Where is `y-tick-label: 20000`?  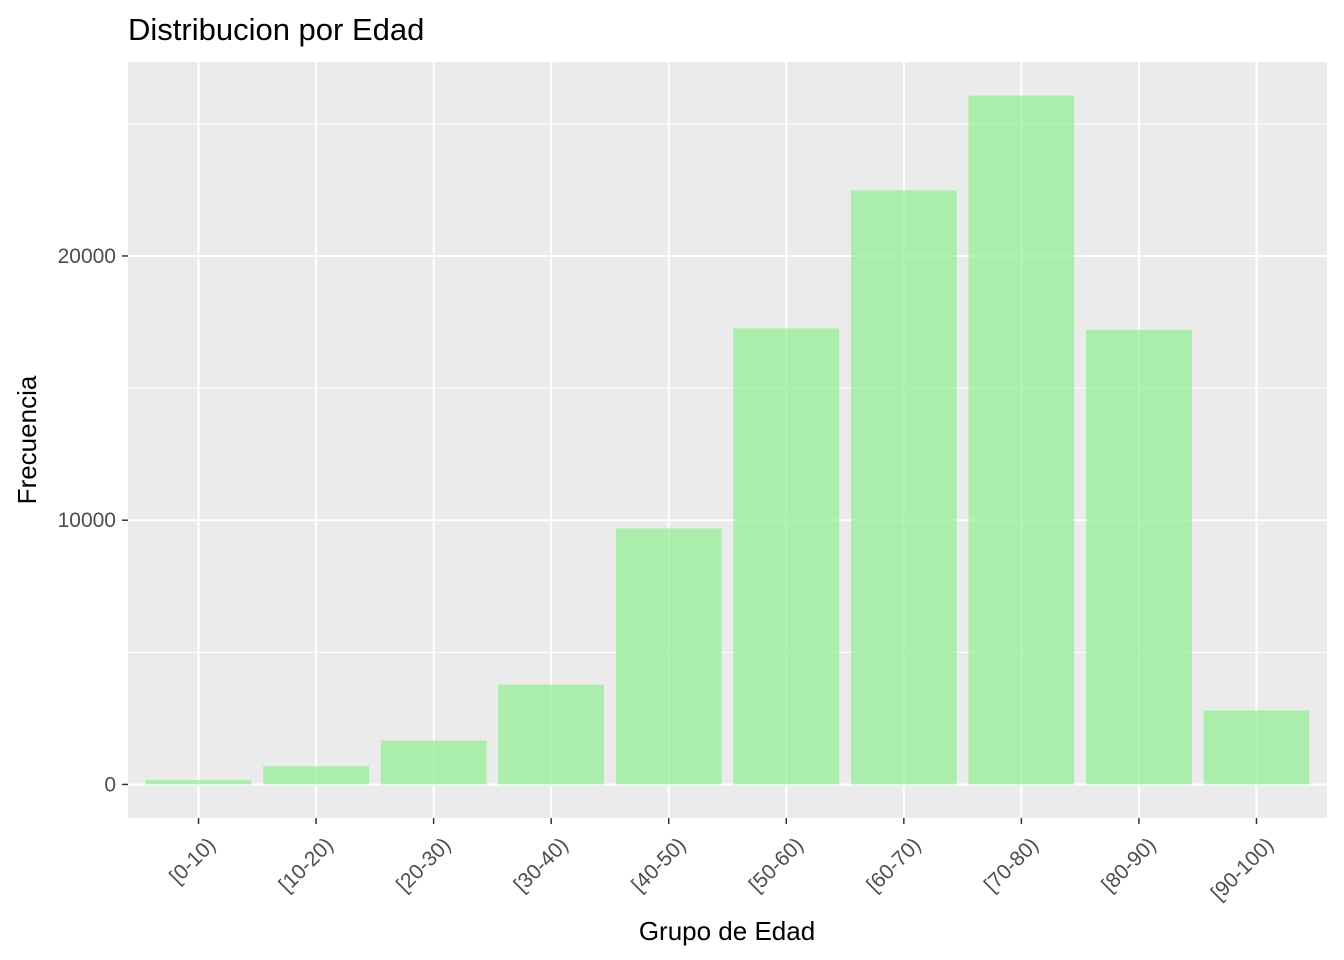 y-tick-label: 20000 is located at coordinates (87, 256).